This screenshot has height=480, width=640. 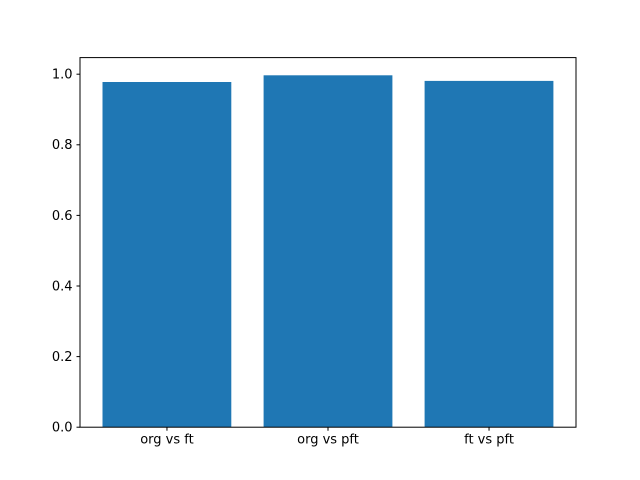 What do you see at coordinates (489, 254) in the screenshot?
I see `bar-ft-vs-pft` at bounding box center [489, 254].